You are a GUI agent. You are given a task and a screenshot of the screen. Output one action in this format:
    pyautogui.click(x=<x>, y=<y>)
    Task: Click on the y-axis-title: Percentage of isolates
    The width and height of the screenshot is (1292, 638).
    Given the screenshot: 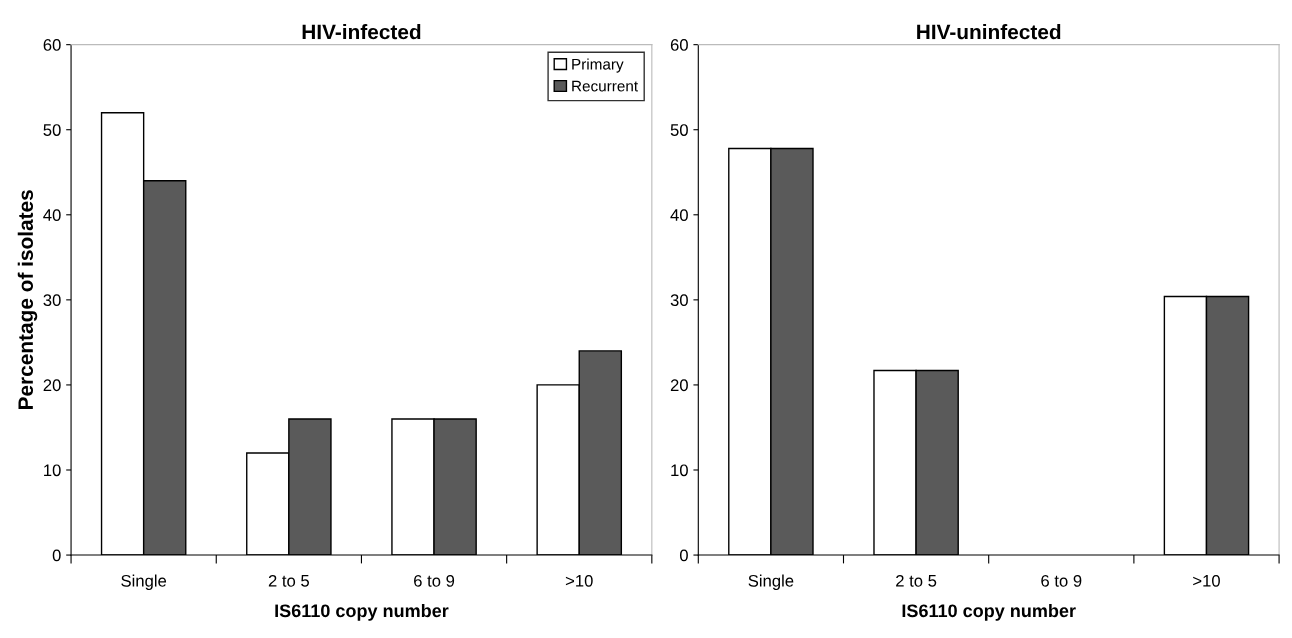 What is the action you would take?
    pyautogui.click(x=27, y=300)
    